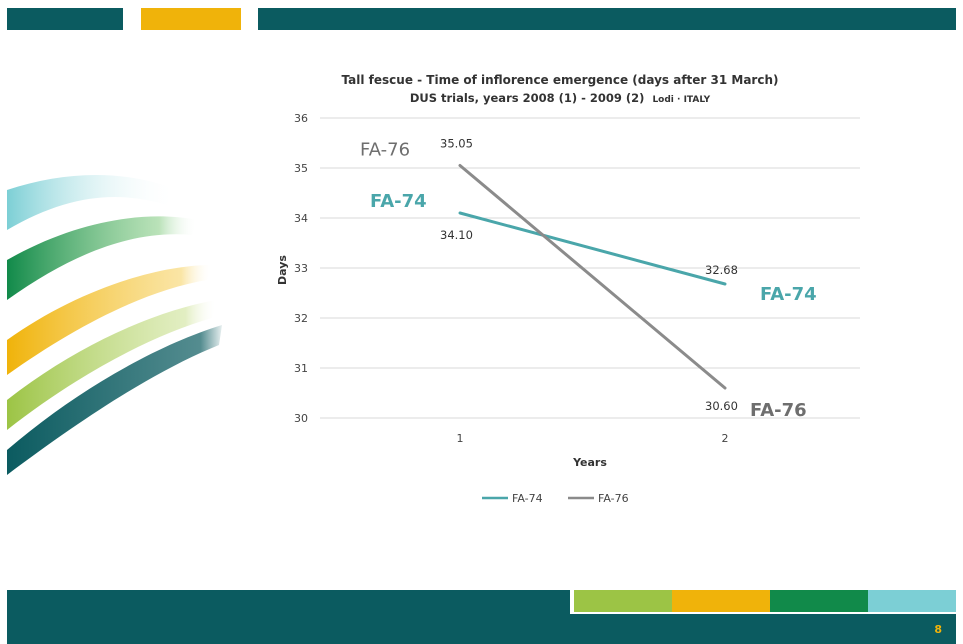 The height and width of the screenshot is (644, 963). I want to click on data-label: 35.05, so click(456, 144).